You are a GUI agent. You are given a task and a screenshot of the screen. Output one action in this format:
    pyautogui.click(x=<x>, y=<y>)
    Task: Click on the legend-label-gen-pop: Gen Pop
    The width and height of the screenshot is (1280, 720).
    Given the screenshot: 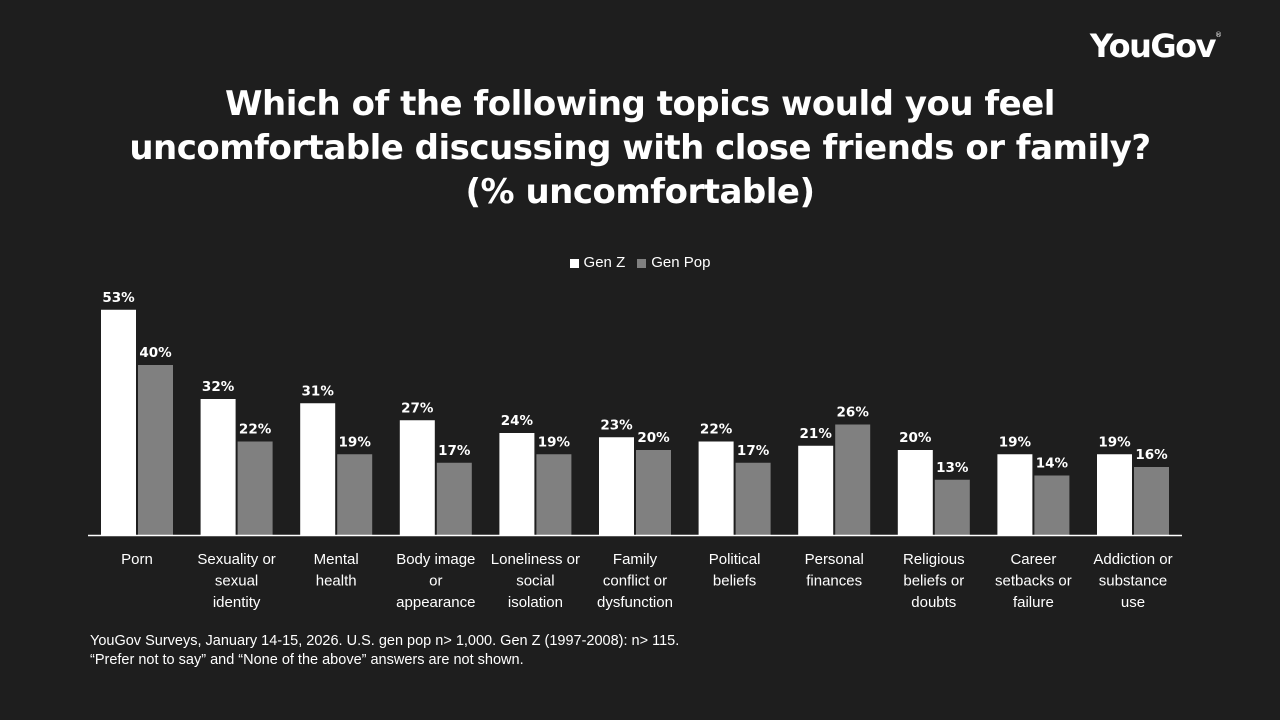 What is the action you would take?
    pyautogui.click(x=681, y=262)
    